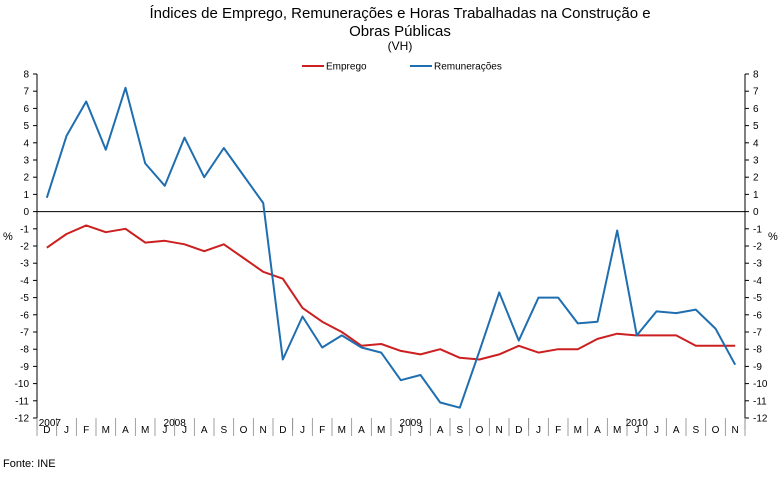  I want to click on y-tick-label-right: -8, so click(757, 350).